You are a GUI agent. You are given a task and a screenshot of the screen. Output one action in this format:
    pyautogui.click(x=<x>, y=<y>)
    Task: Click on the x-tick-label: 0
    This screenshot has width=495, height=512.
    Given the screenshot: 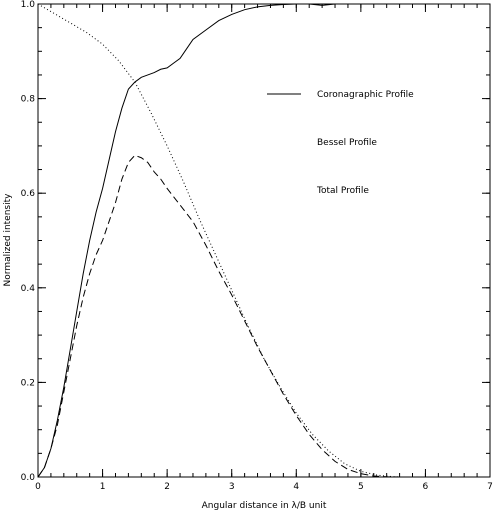 What is the action you would take?
    pyautogui.click(x=38, y=487)
    